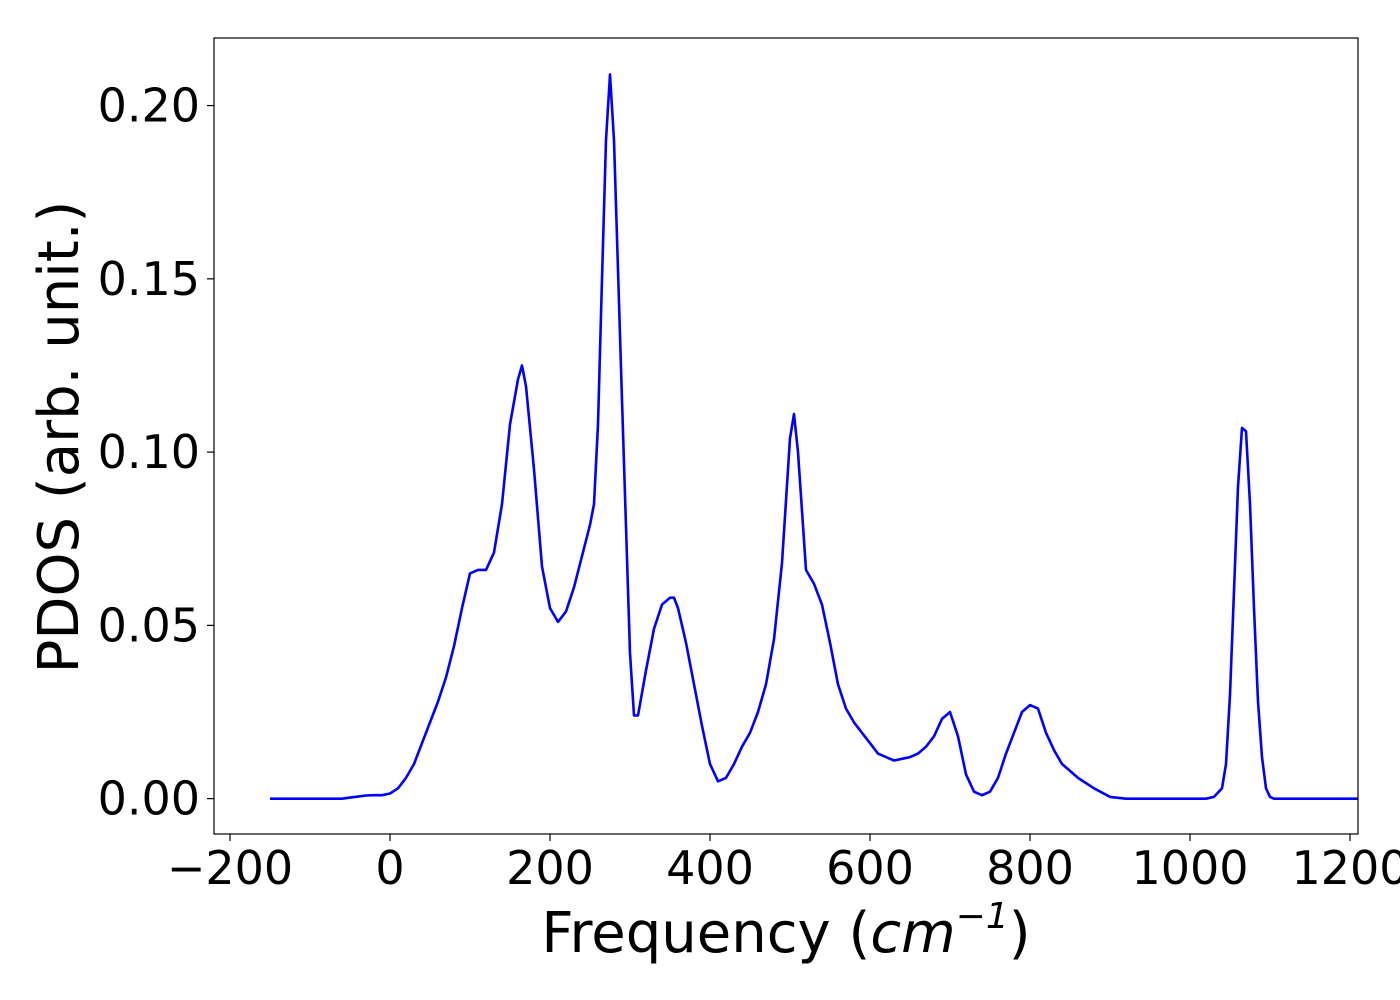  What do you see at coordinates (912, 933) in the screenshot?
I see `x-axis-label-unit: cm` at bounding box center [912, 933].